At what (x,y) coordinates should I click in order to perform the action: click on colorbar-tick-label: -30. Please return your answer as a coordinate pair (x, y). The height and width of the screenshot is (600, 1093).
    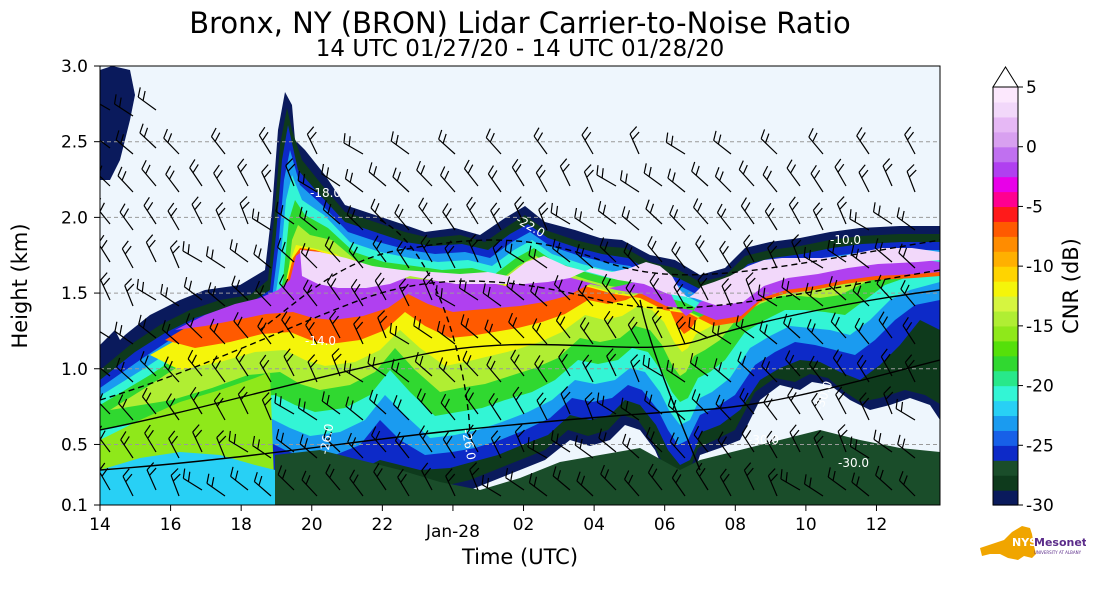
    Looking at the image, I should click on (1040, 506).